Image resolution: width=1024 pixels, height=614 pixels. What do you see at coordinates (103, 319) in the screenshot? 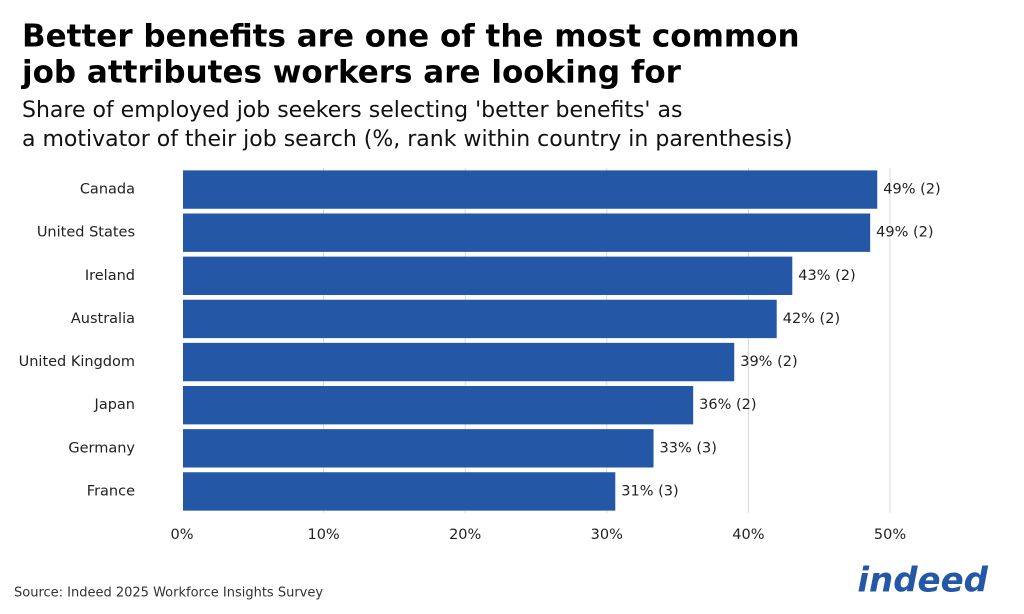
I see `y-tick-label: Australia` at bounding box center [103, 319].